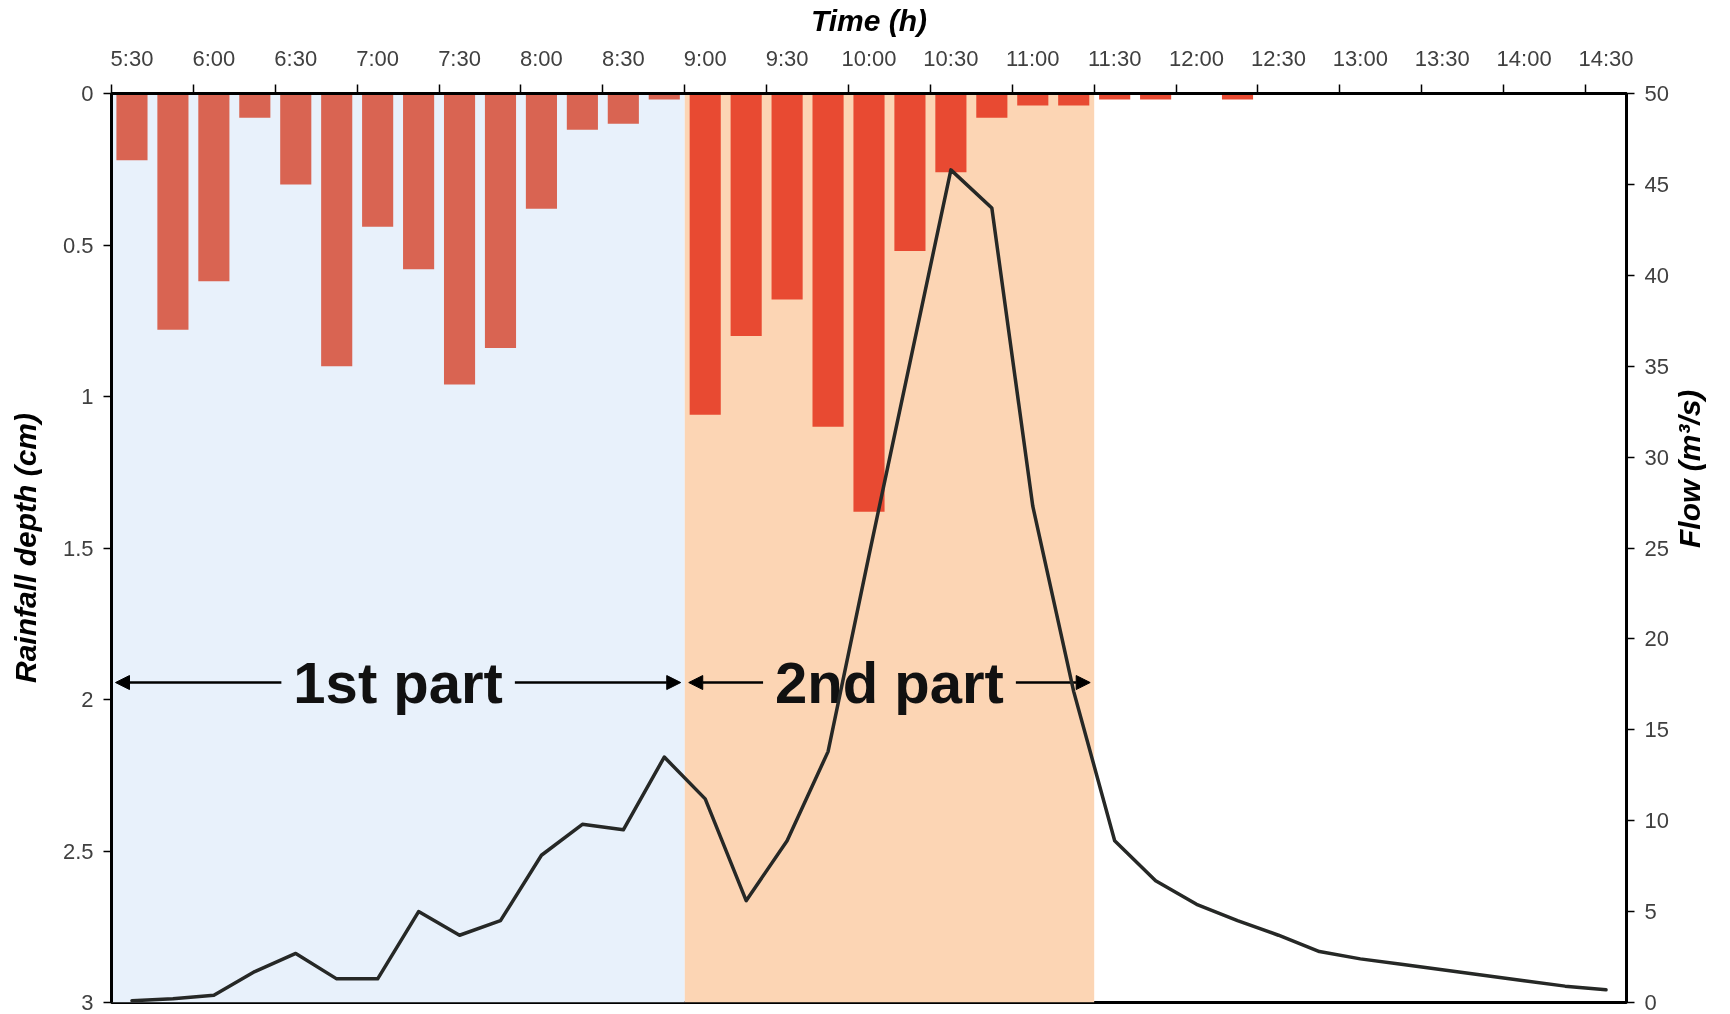  Describe the element at coordinates (1524, 58) in the screenshot. I see `x-tick-label: 14:00` at that location.